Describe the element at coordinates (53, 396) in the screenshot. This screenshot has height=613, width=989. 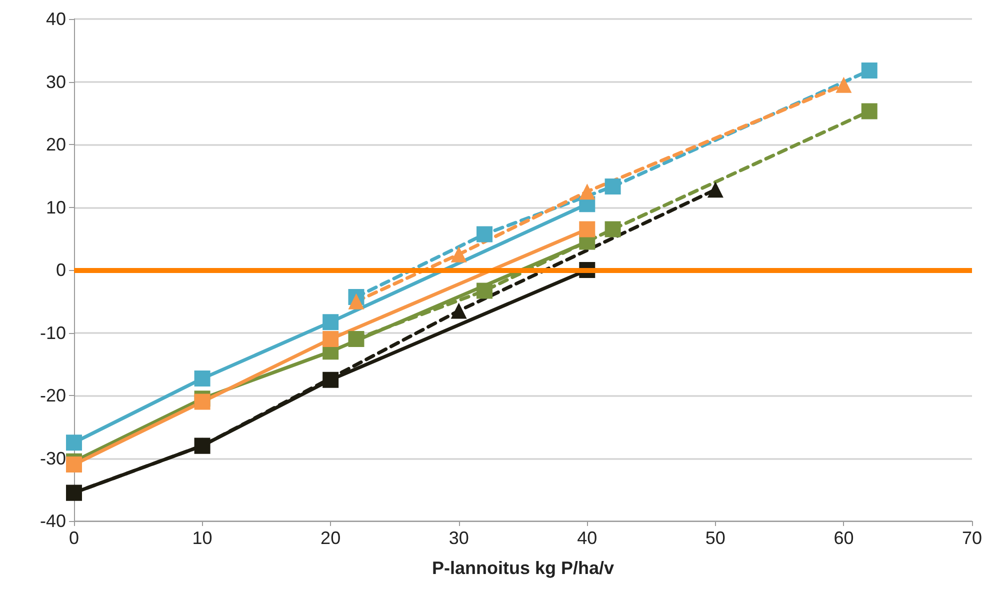
I see `y-tick-label: -20` at that location.